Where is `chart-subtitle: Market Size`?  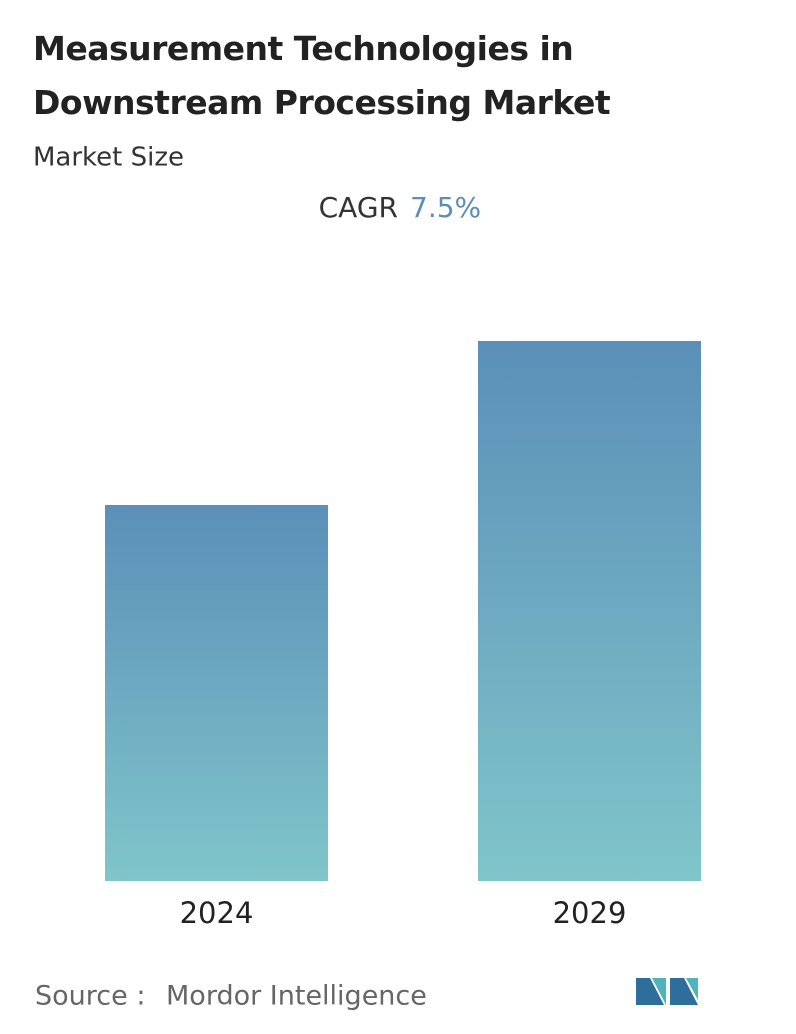 chart-subtitle: Market Size is located at coordinates (108, 158).